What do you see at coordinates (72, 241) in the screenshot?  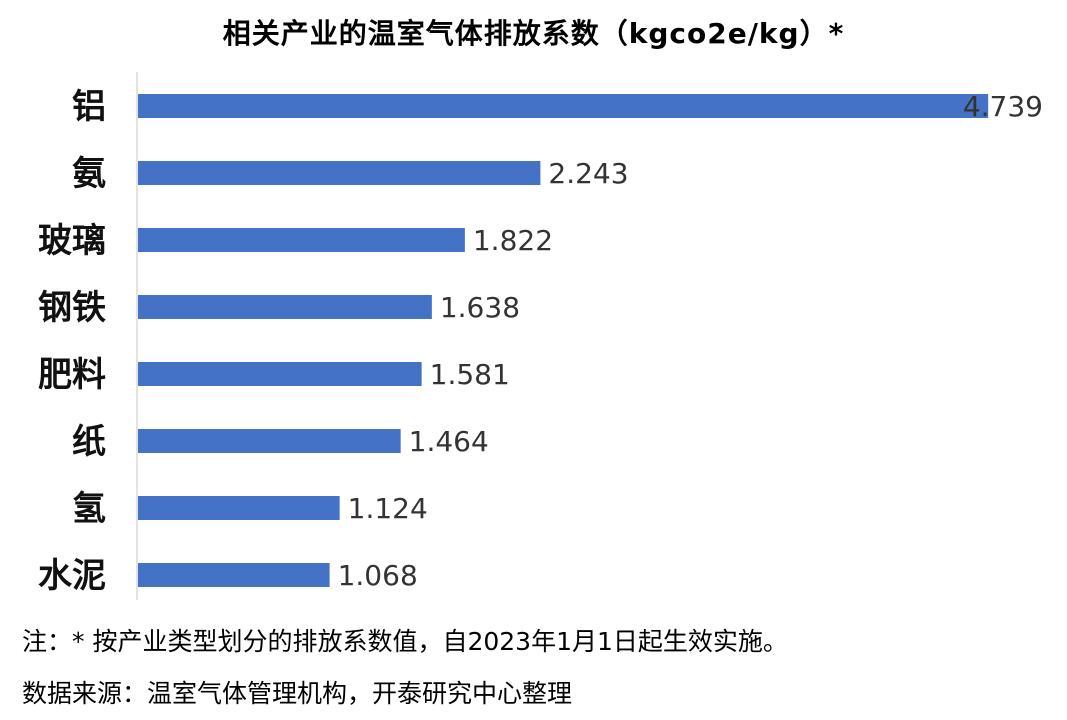 I see `category-label: 玻璃` at bounding box center [72, 241].